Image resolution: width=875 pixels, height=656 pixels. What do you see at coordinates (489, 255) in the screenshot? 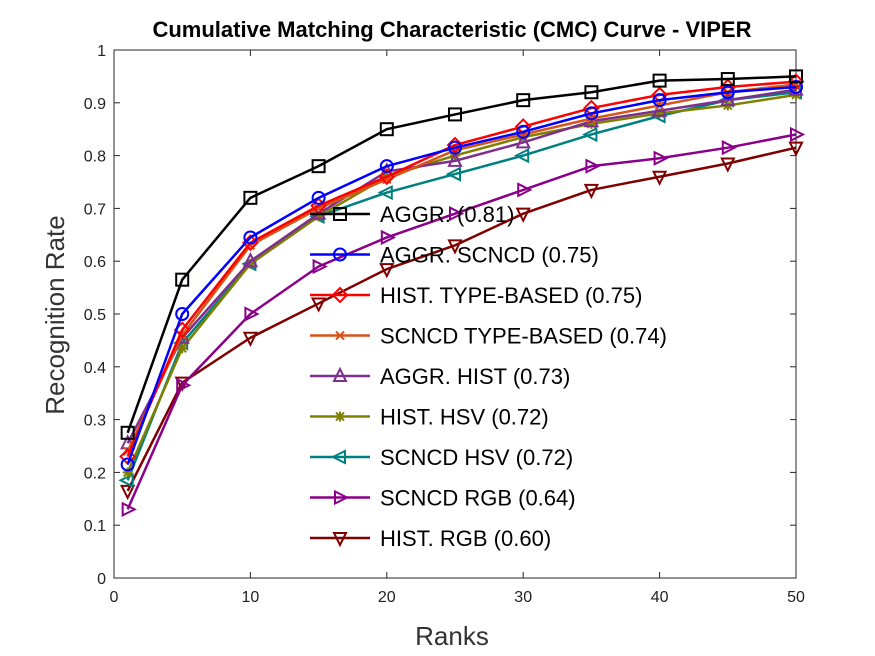
I see `legend-label: AGGR. SCNCD (0.75)` at bounding box center [489, 255].